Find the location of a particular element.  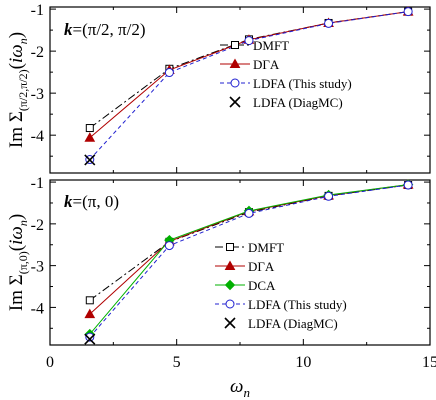

x-tick-label: 15 is located at coordinates (429, 362).